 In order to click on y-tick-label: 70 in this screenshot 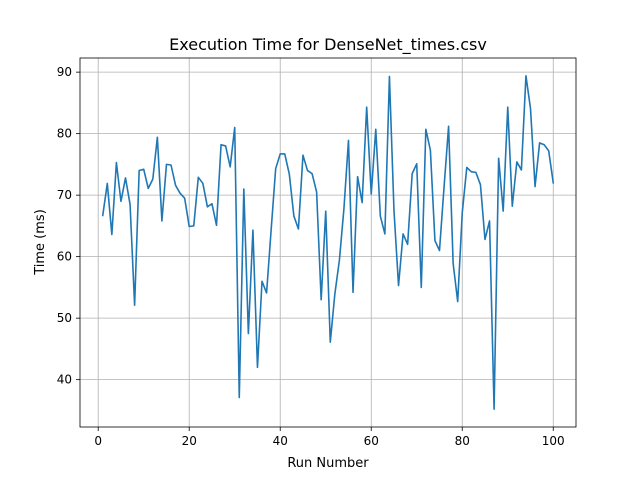, I will do `click(64, 195)`.